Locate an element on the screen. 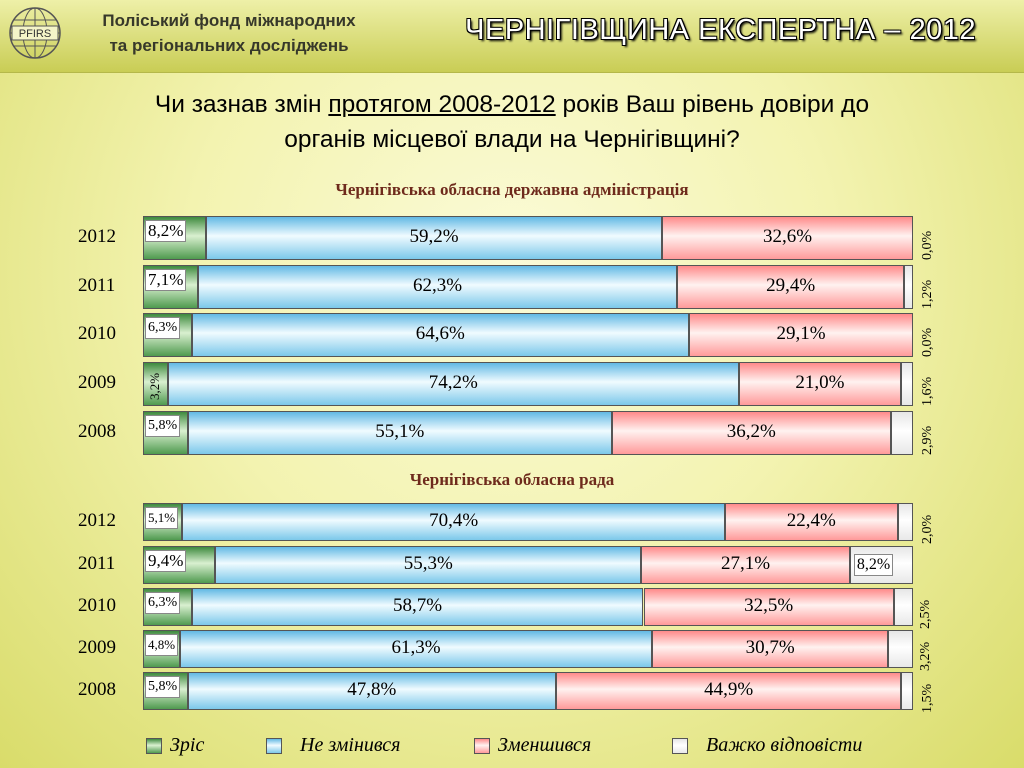  stacked-bar-1-2011 is located at coordinates (528, 287).